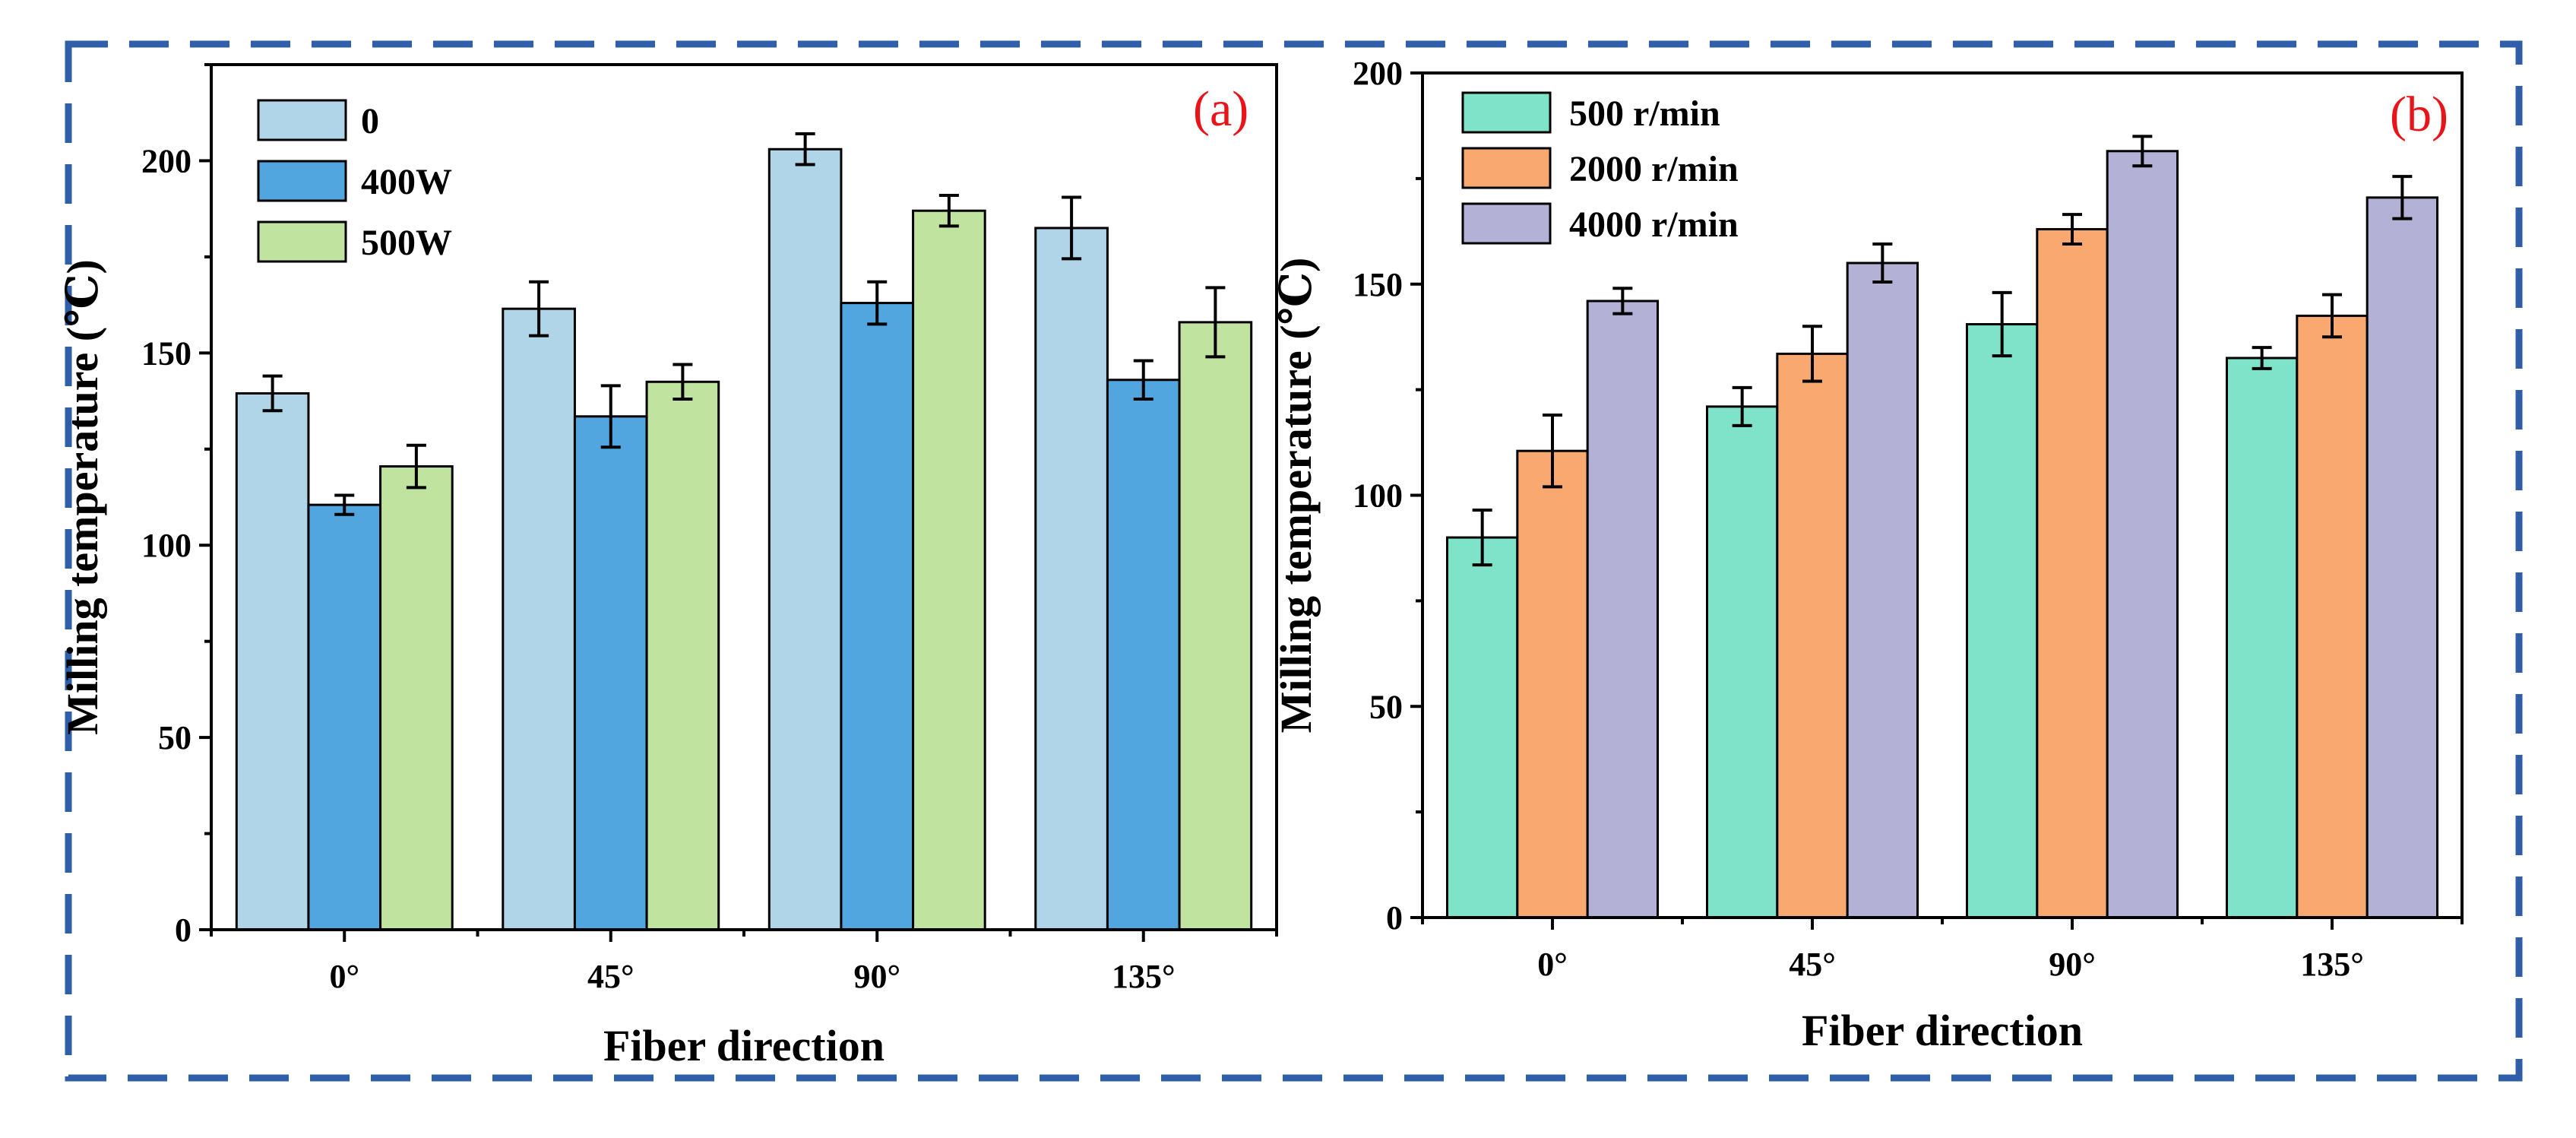  What do you see at coordinates (2419, 114) in the screenshot?
I see `panel-b-label: (b)` at bounding box center [2419, 114].